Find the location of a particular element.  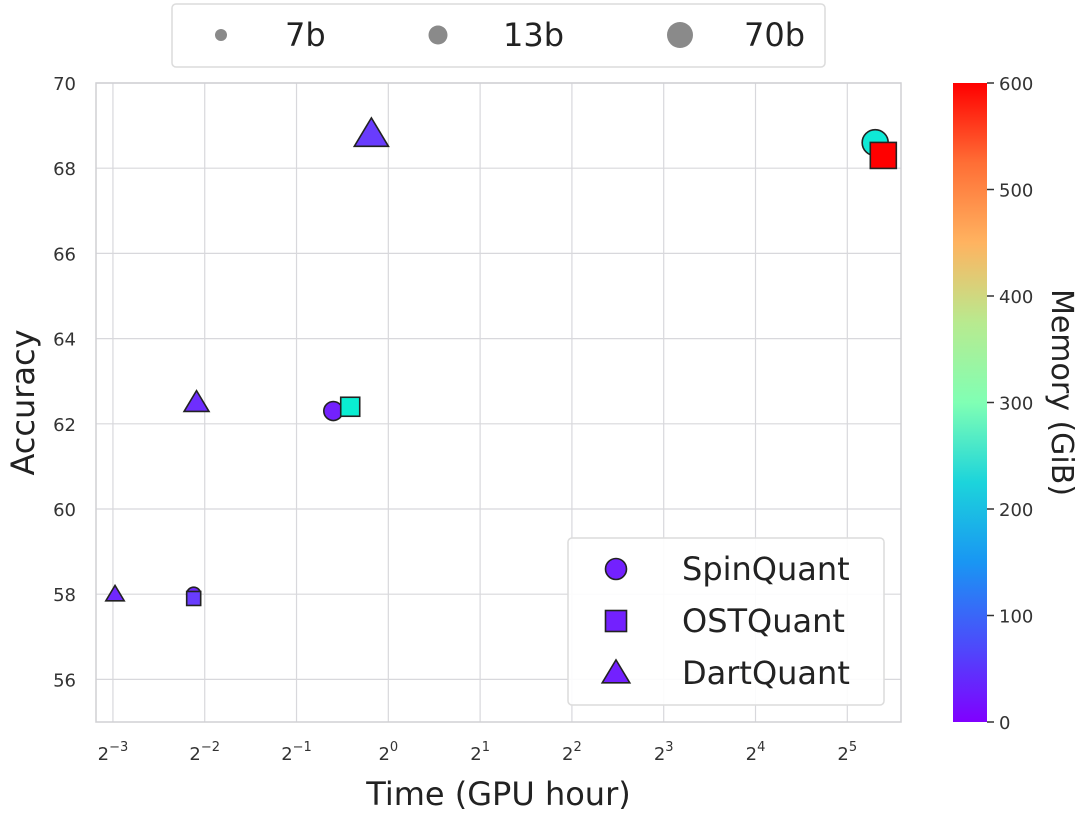

colorbar-tick-label: 500 is located at coordinates (1016, 191).